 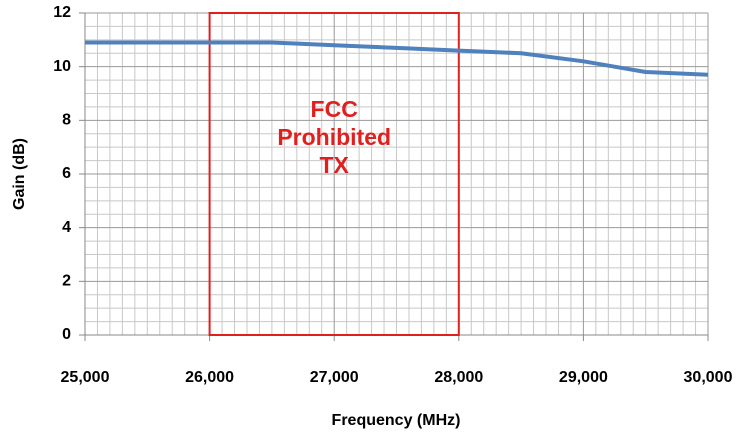 What do you see at coordinates (62, 12) in the screenshot?
I see `y-tick-label: 12` at bounding box center [62, 12].